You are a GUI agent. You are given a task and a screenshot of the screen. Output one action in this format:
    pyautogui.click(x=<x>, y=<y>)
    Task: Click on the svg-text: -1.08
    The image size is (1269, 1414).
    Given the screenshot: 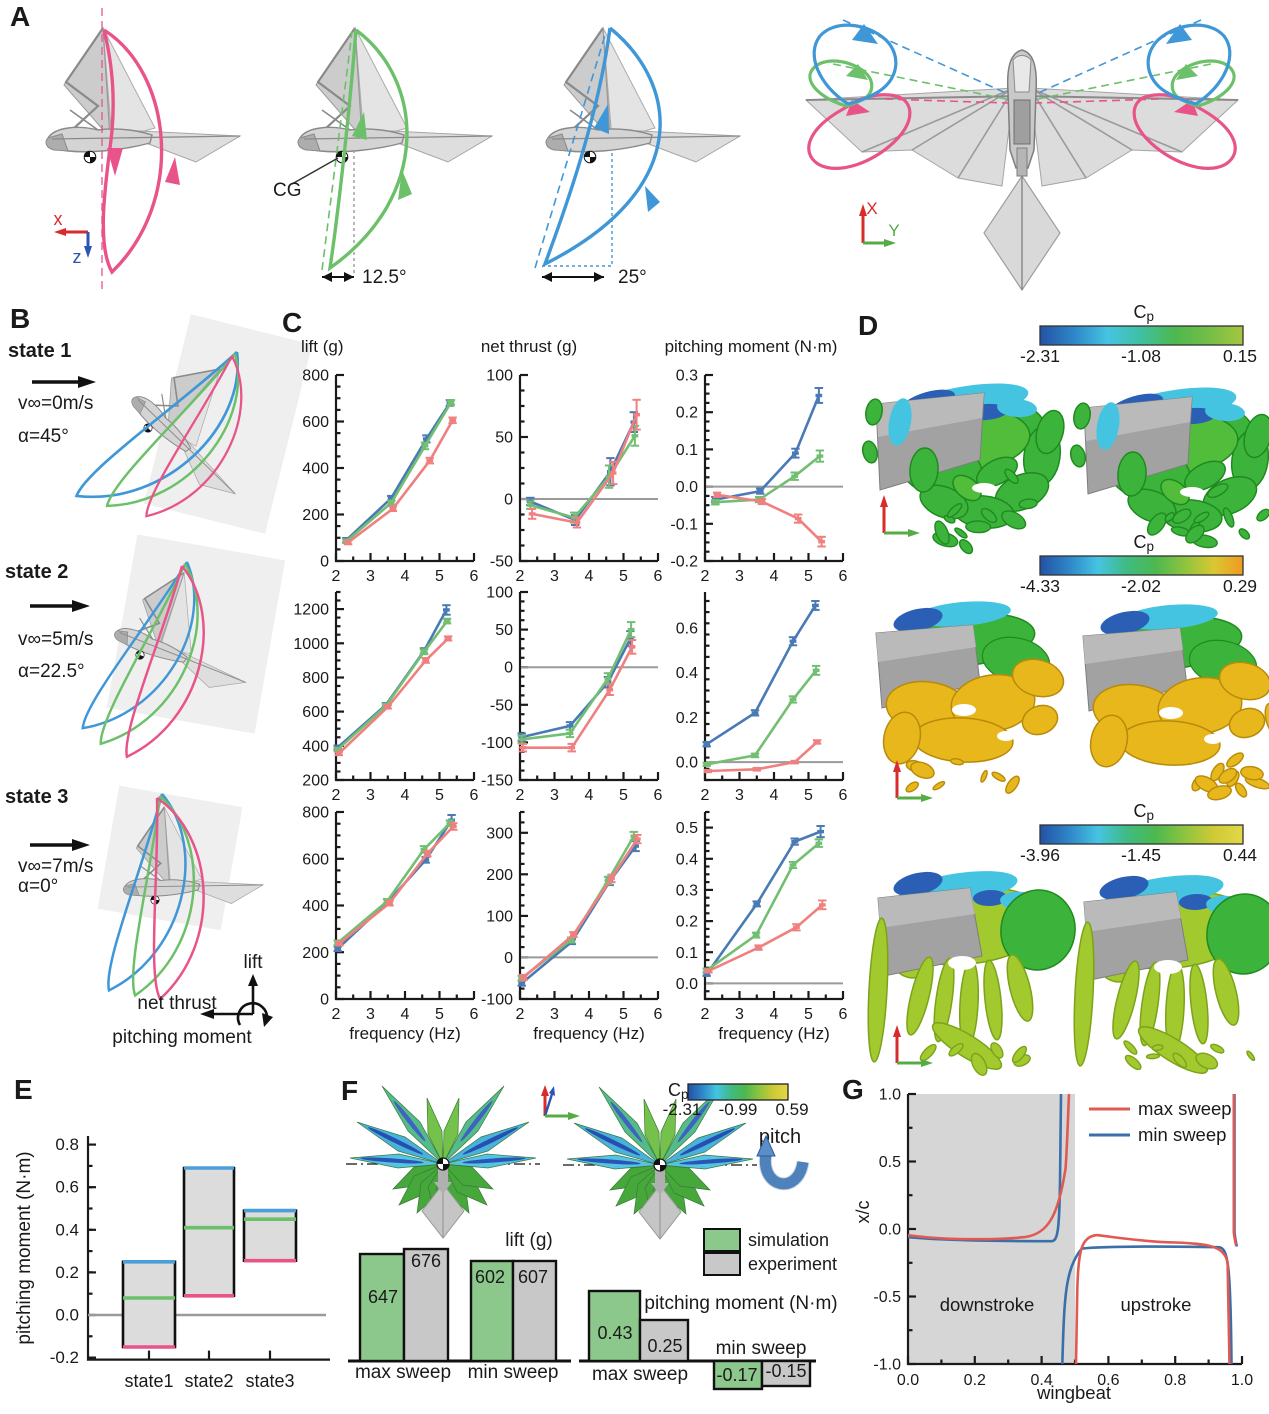 What is the action you would take?
    pyautogui.click(x=1141, y=356)
    